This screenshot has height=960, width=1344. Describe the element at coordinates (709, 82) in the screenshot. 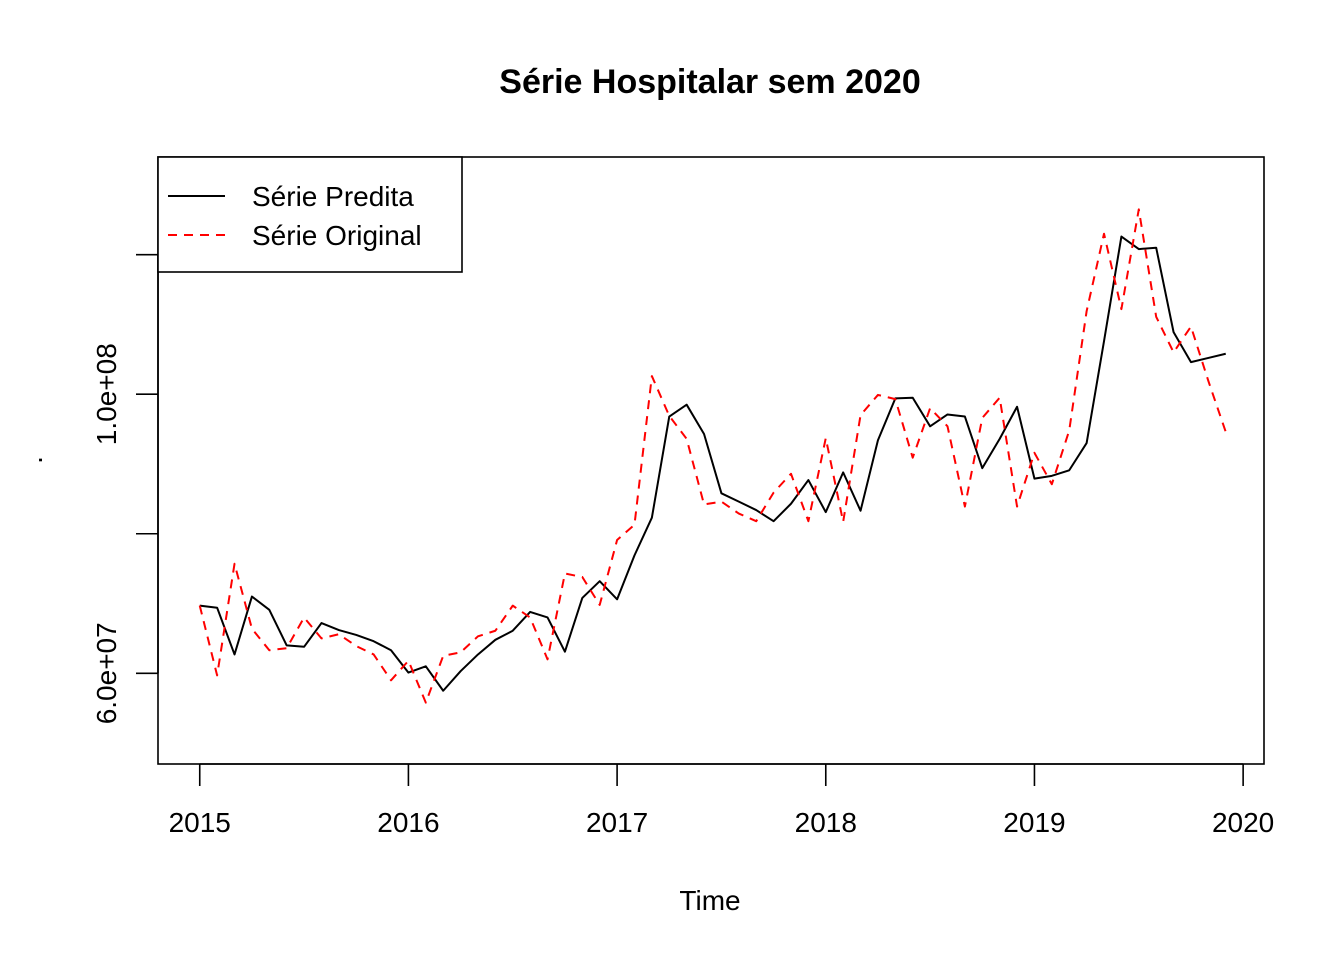

I see `chart-title: Série Hospitalar sem 2020` at that location.